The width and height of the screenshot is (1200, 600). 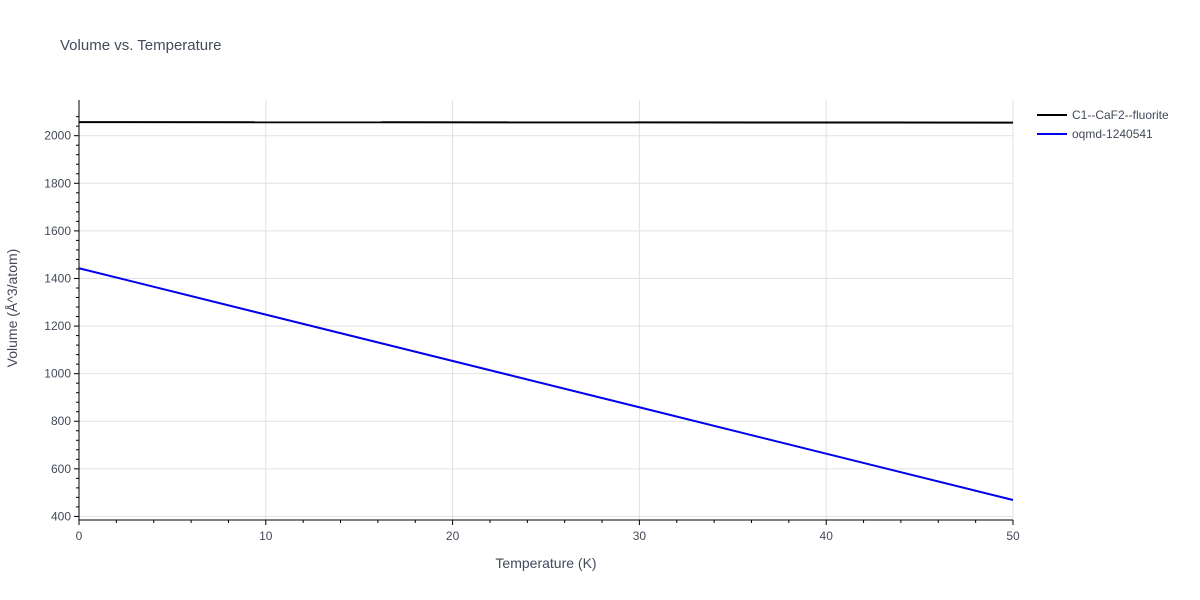 I want to click on legend-label: oqmd-1240541, so click(x=1112, y=134).